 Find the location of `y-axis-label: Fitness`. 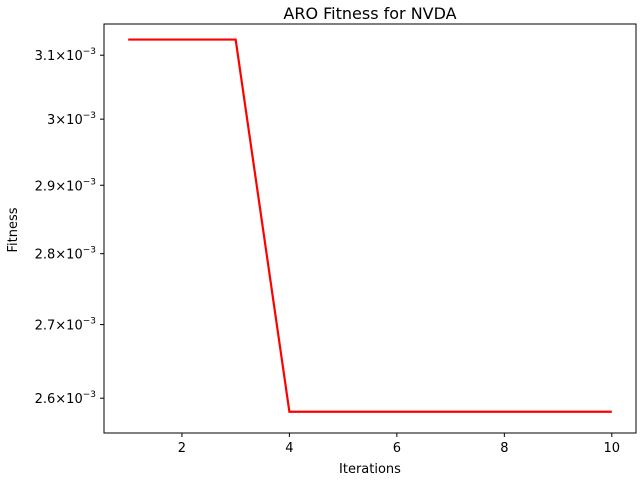

y-axis-label: Fitness is located at coordinates (13, 229).